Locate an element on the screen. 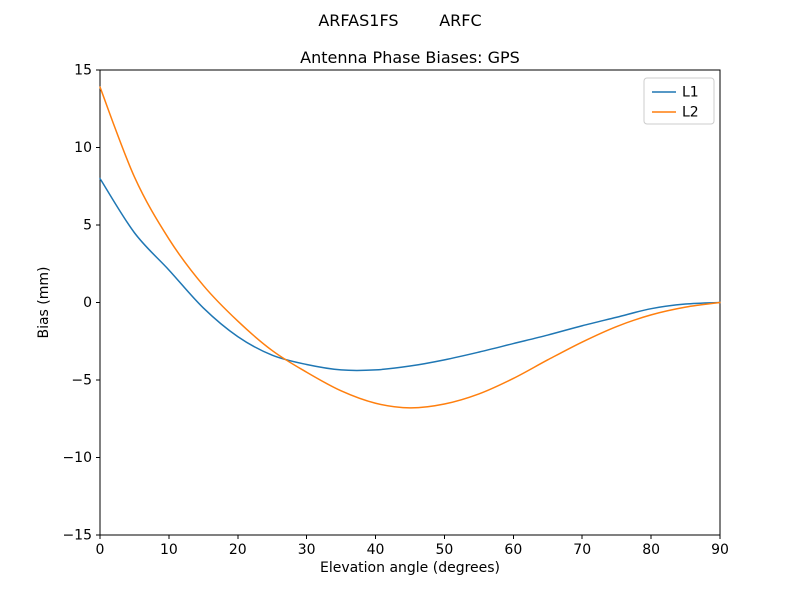 This screenshot has width=800, height=600. x-tick-label: 10 is located at coordinates (169, 550).